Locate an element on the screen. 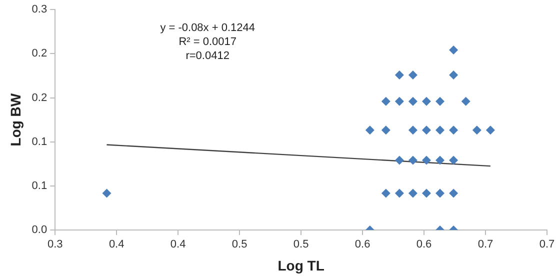  annotation: y = -0.08x + 0.1244 is located at coordinates (207, 28).